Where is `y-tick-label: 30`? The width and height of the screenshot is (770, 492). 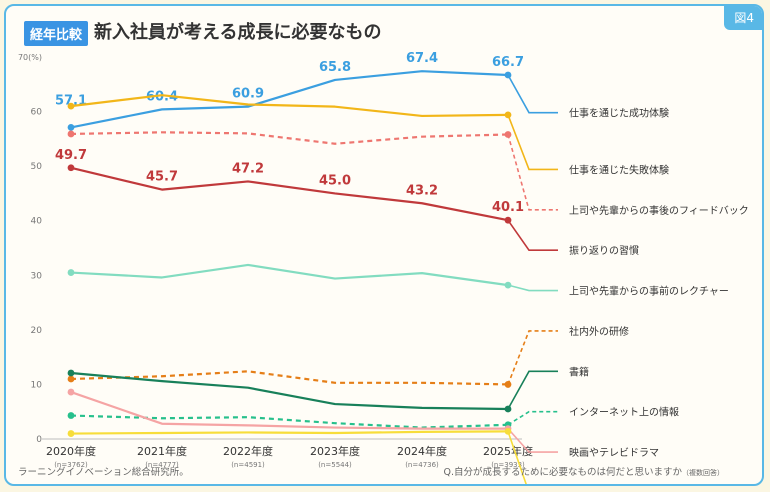
y-tick-label: 30 is located at coordinates (37, 276).